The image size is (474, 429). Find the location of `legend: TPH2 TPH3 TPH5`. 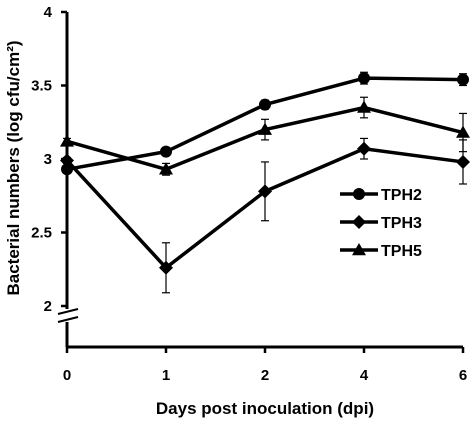

legend: TPH2 TPH3 TPH5 is located at coordinates (381, 223).